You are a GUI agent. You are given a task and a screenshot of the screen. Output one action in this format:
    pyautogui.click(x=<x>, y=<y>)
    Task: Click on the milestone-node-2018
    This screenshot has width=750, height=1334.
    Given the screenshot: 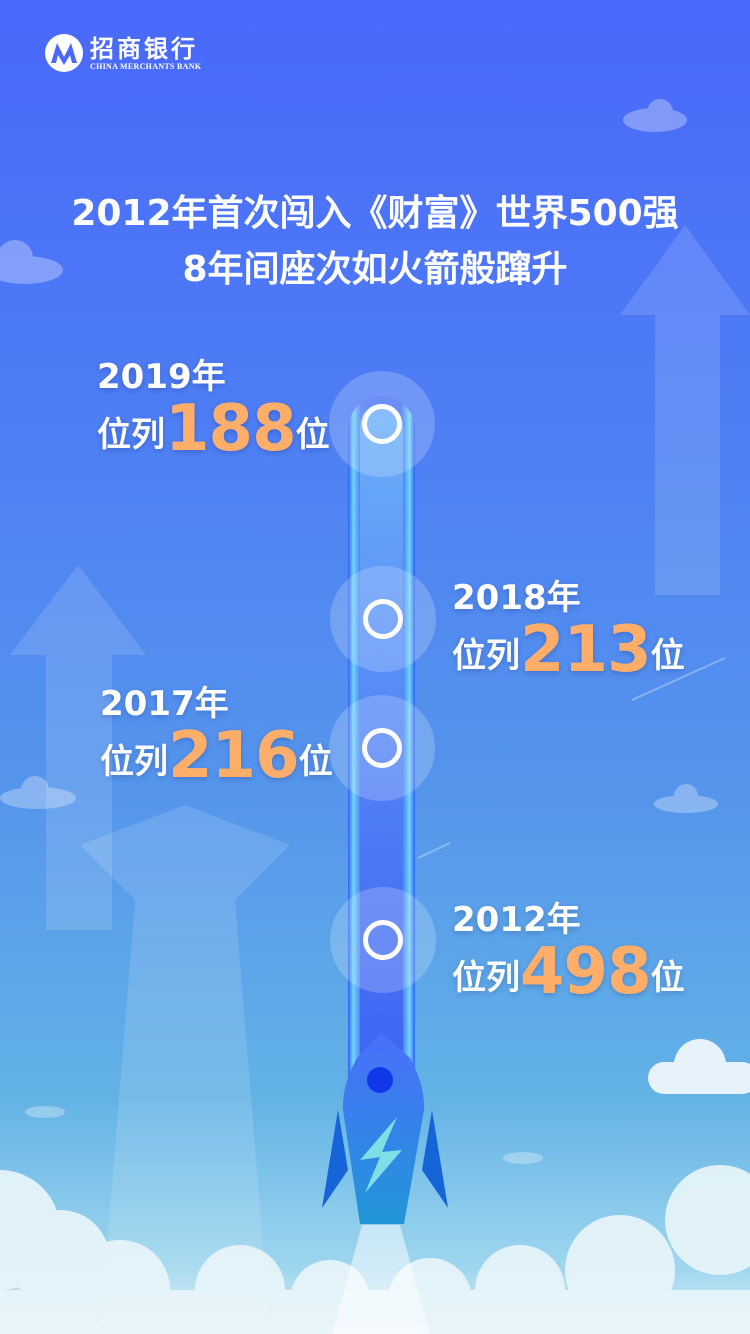 What is the action you would take?
    pyautogui.click(x=383, y=619)
    